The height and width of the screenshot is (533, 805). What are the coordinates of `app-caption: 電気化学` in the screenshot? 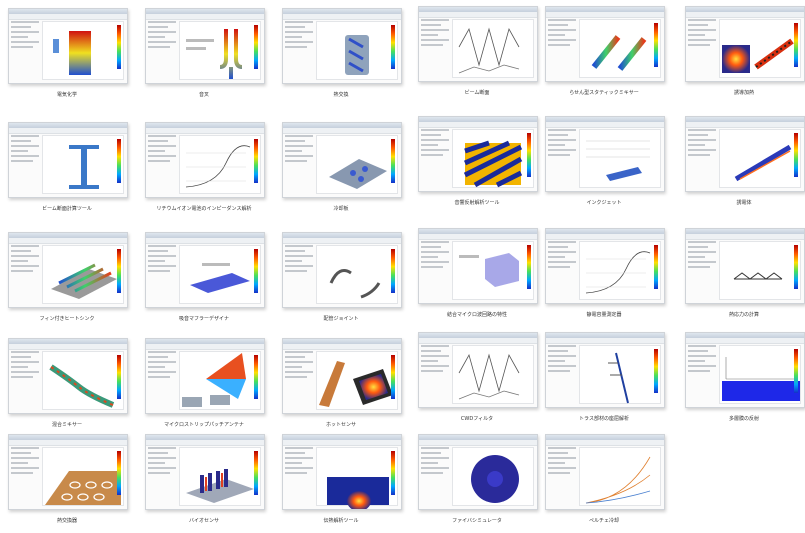 It's located at (66, 95).